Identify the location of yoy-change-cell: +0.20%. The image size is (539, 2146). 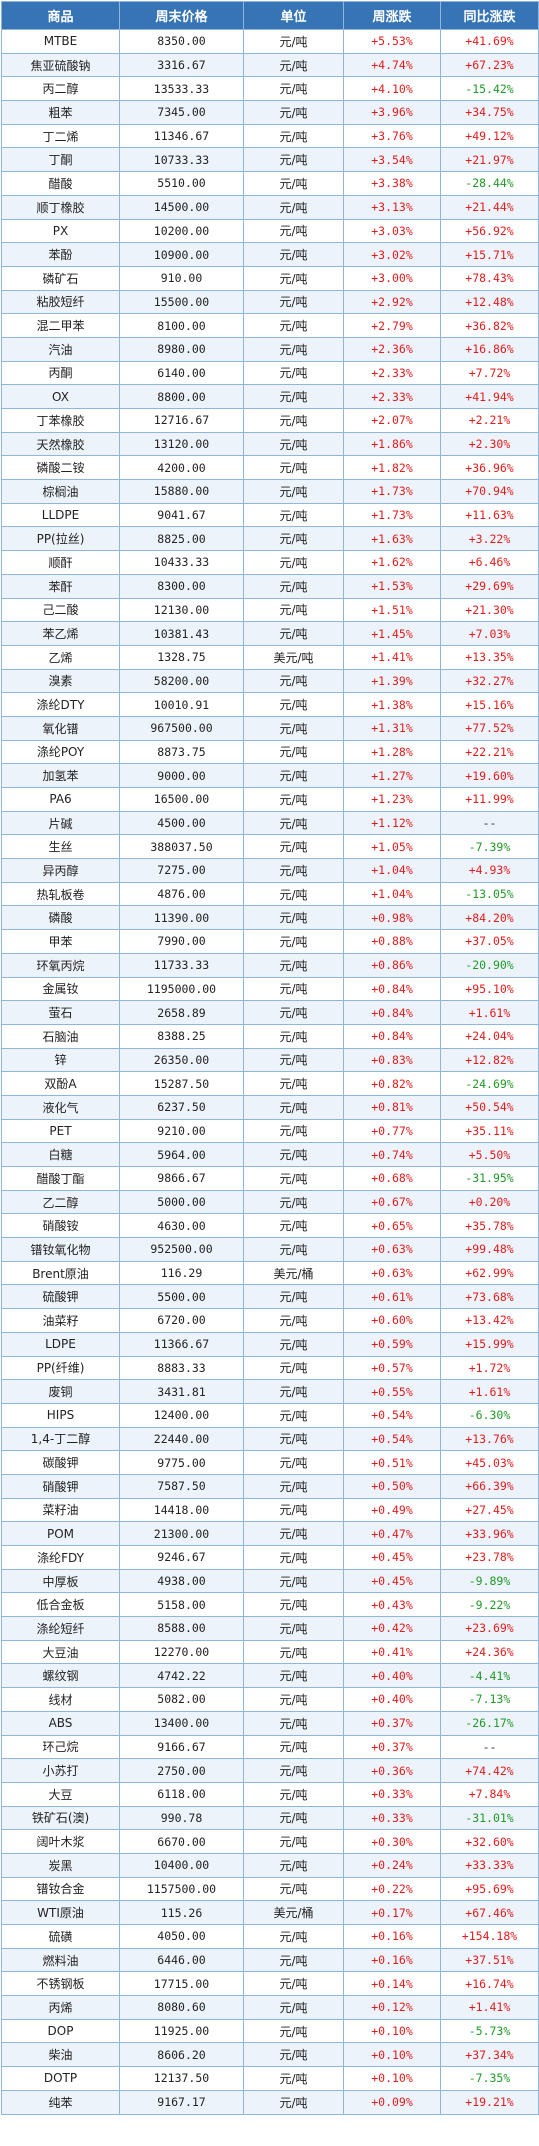
(489, 1202).